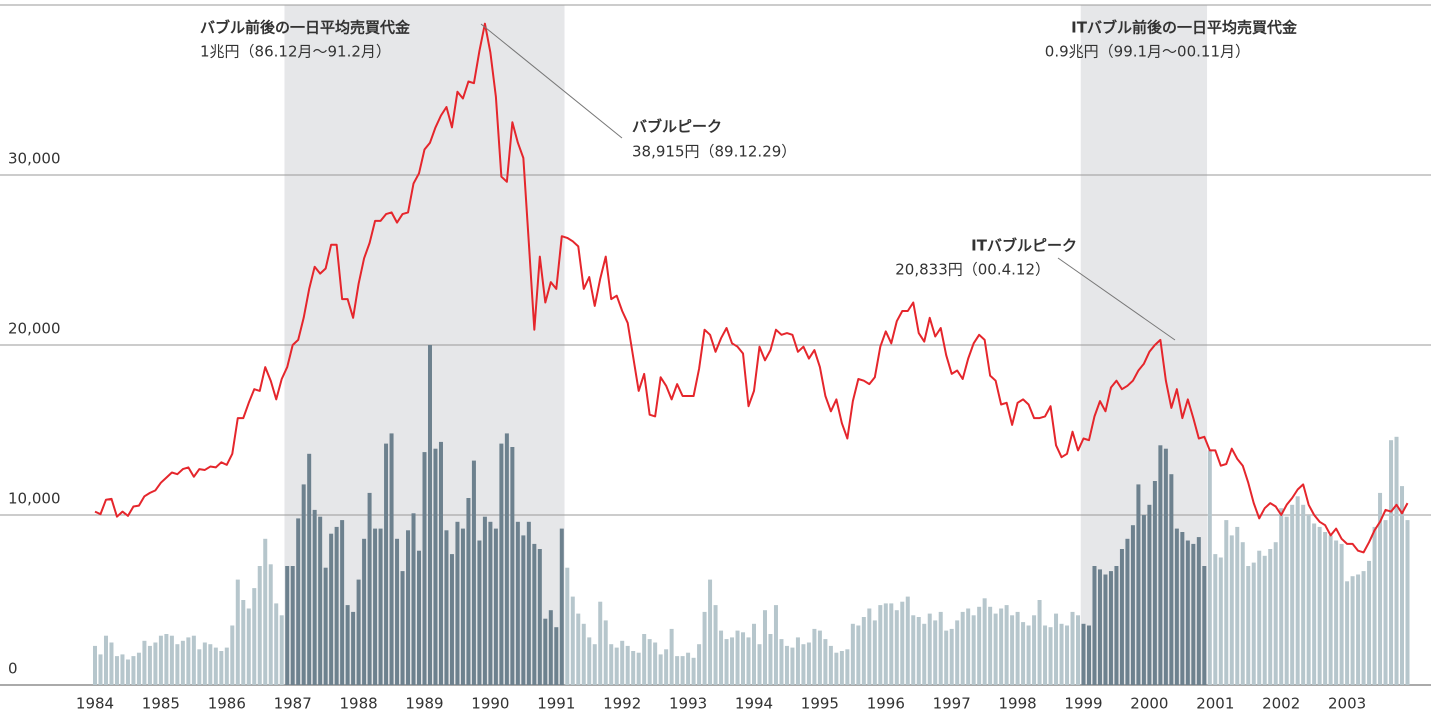 The image size is (1431, 715). I want to click on x-tick-label: 1984, so click(95, 704).